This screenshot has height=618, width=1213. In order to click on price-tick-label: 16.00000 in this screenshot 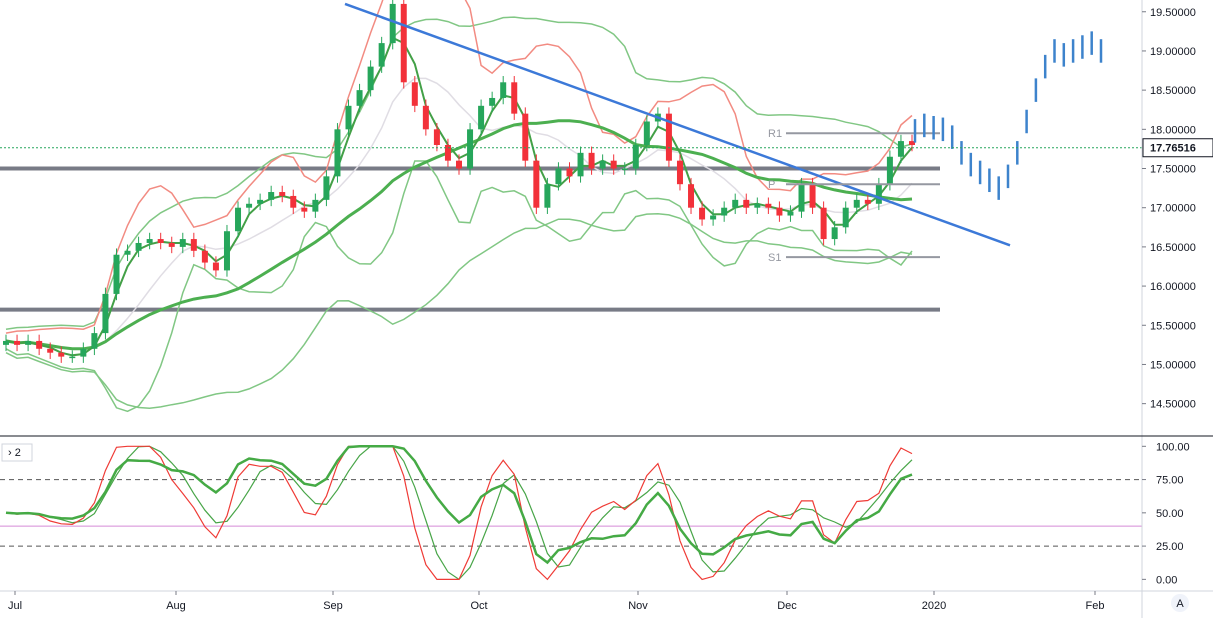, I will do `click(1173, 287)`.